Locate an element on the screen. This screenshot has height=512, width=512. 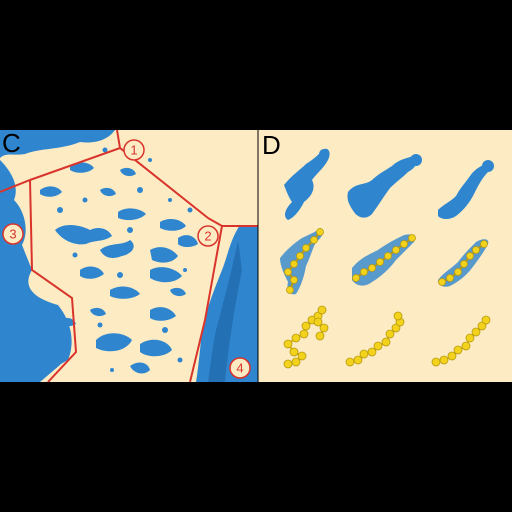
boundary-right is located at coordinates (206, 299).